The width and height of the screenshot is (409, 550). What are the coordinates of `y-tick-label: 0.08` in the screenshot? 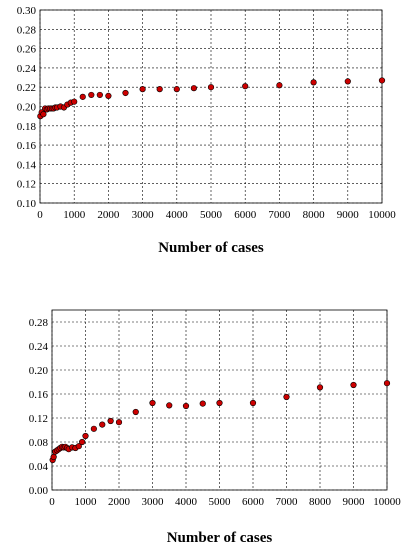 It's located at (39, 443).